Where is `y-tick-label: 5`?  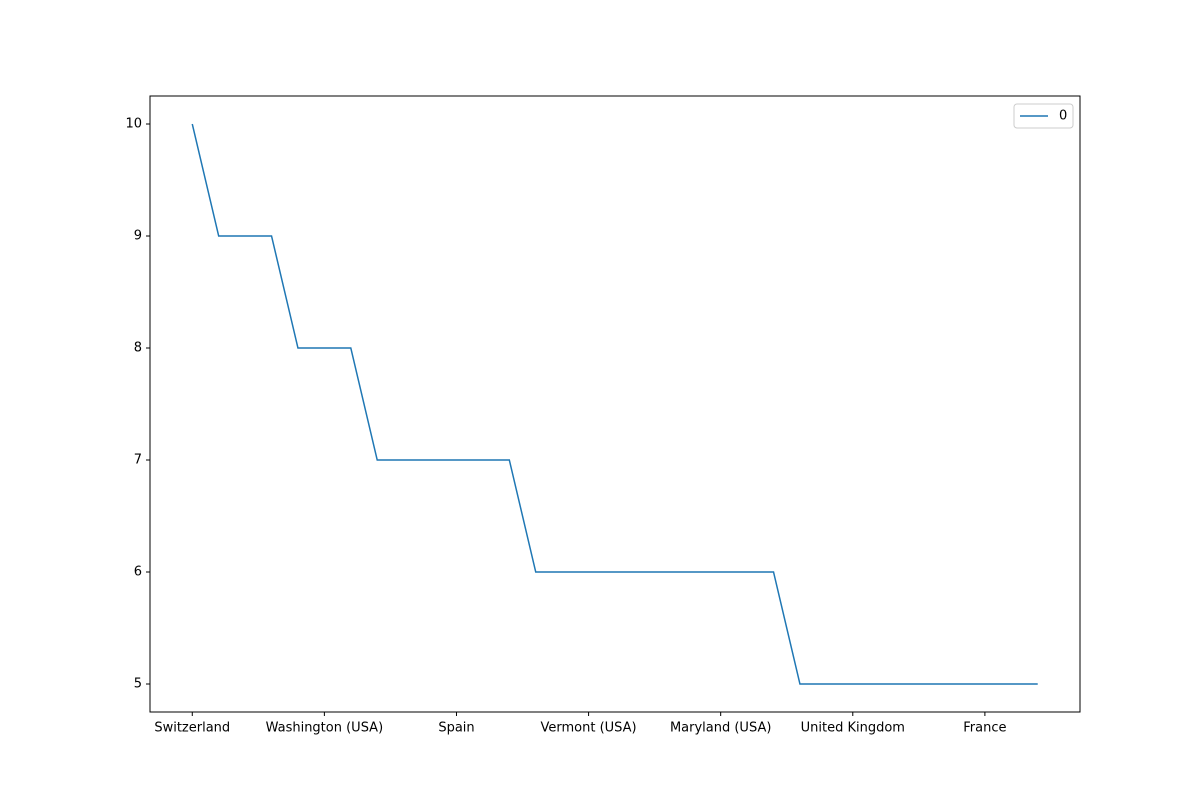
y-tick-label: 5 is located at coordinates (138, 684).